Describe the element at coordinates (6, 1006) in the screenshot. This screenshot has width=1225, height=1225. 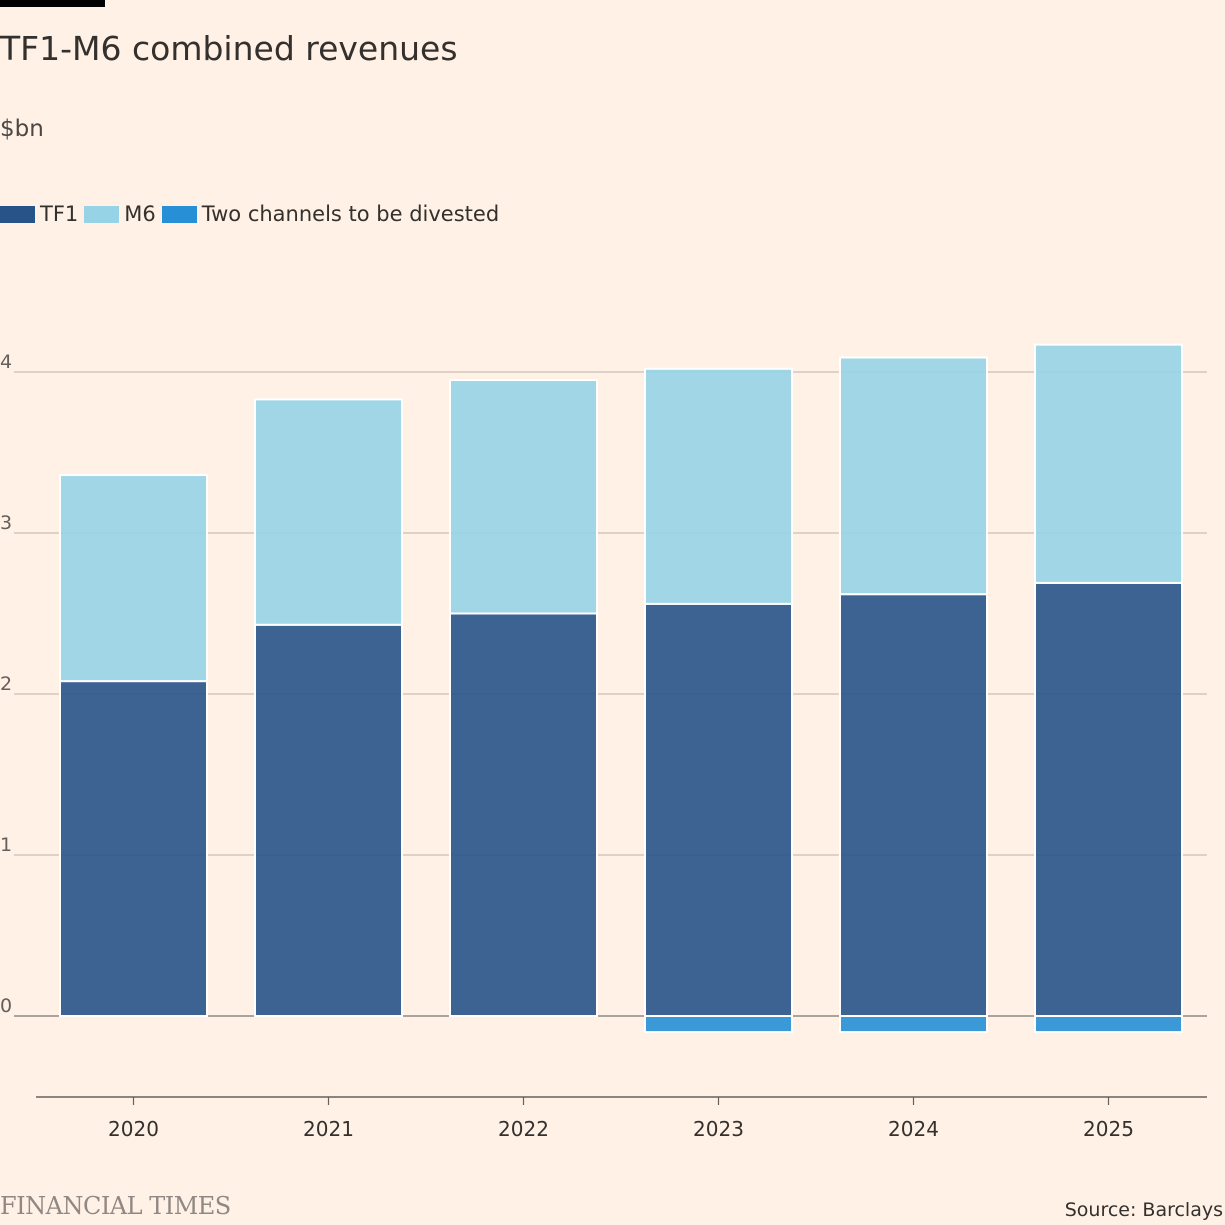
I see `y-tick-label-0: 0` at that location.